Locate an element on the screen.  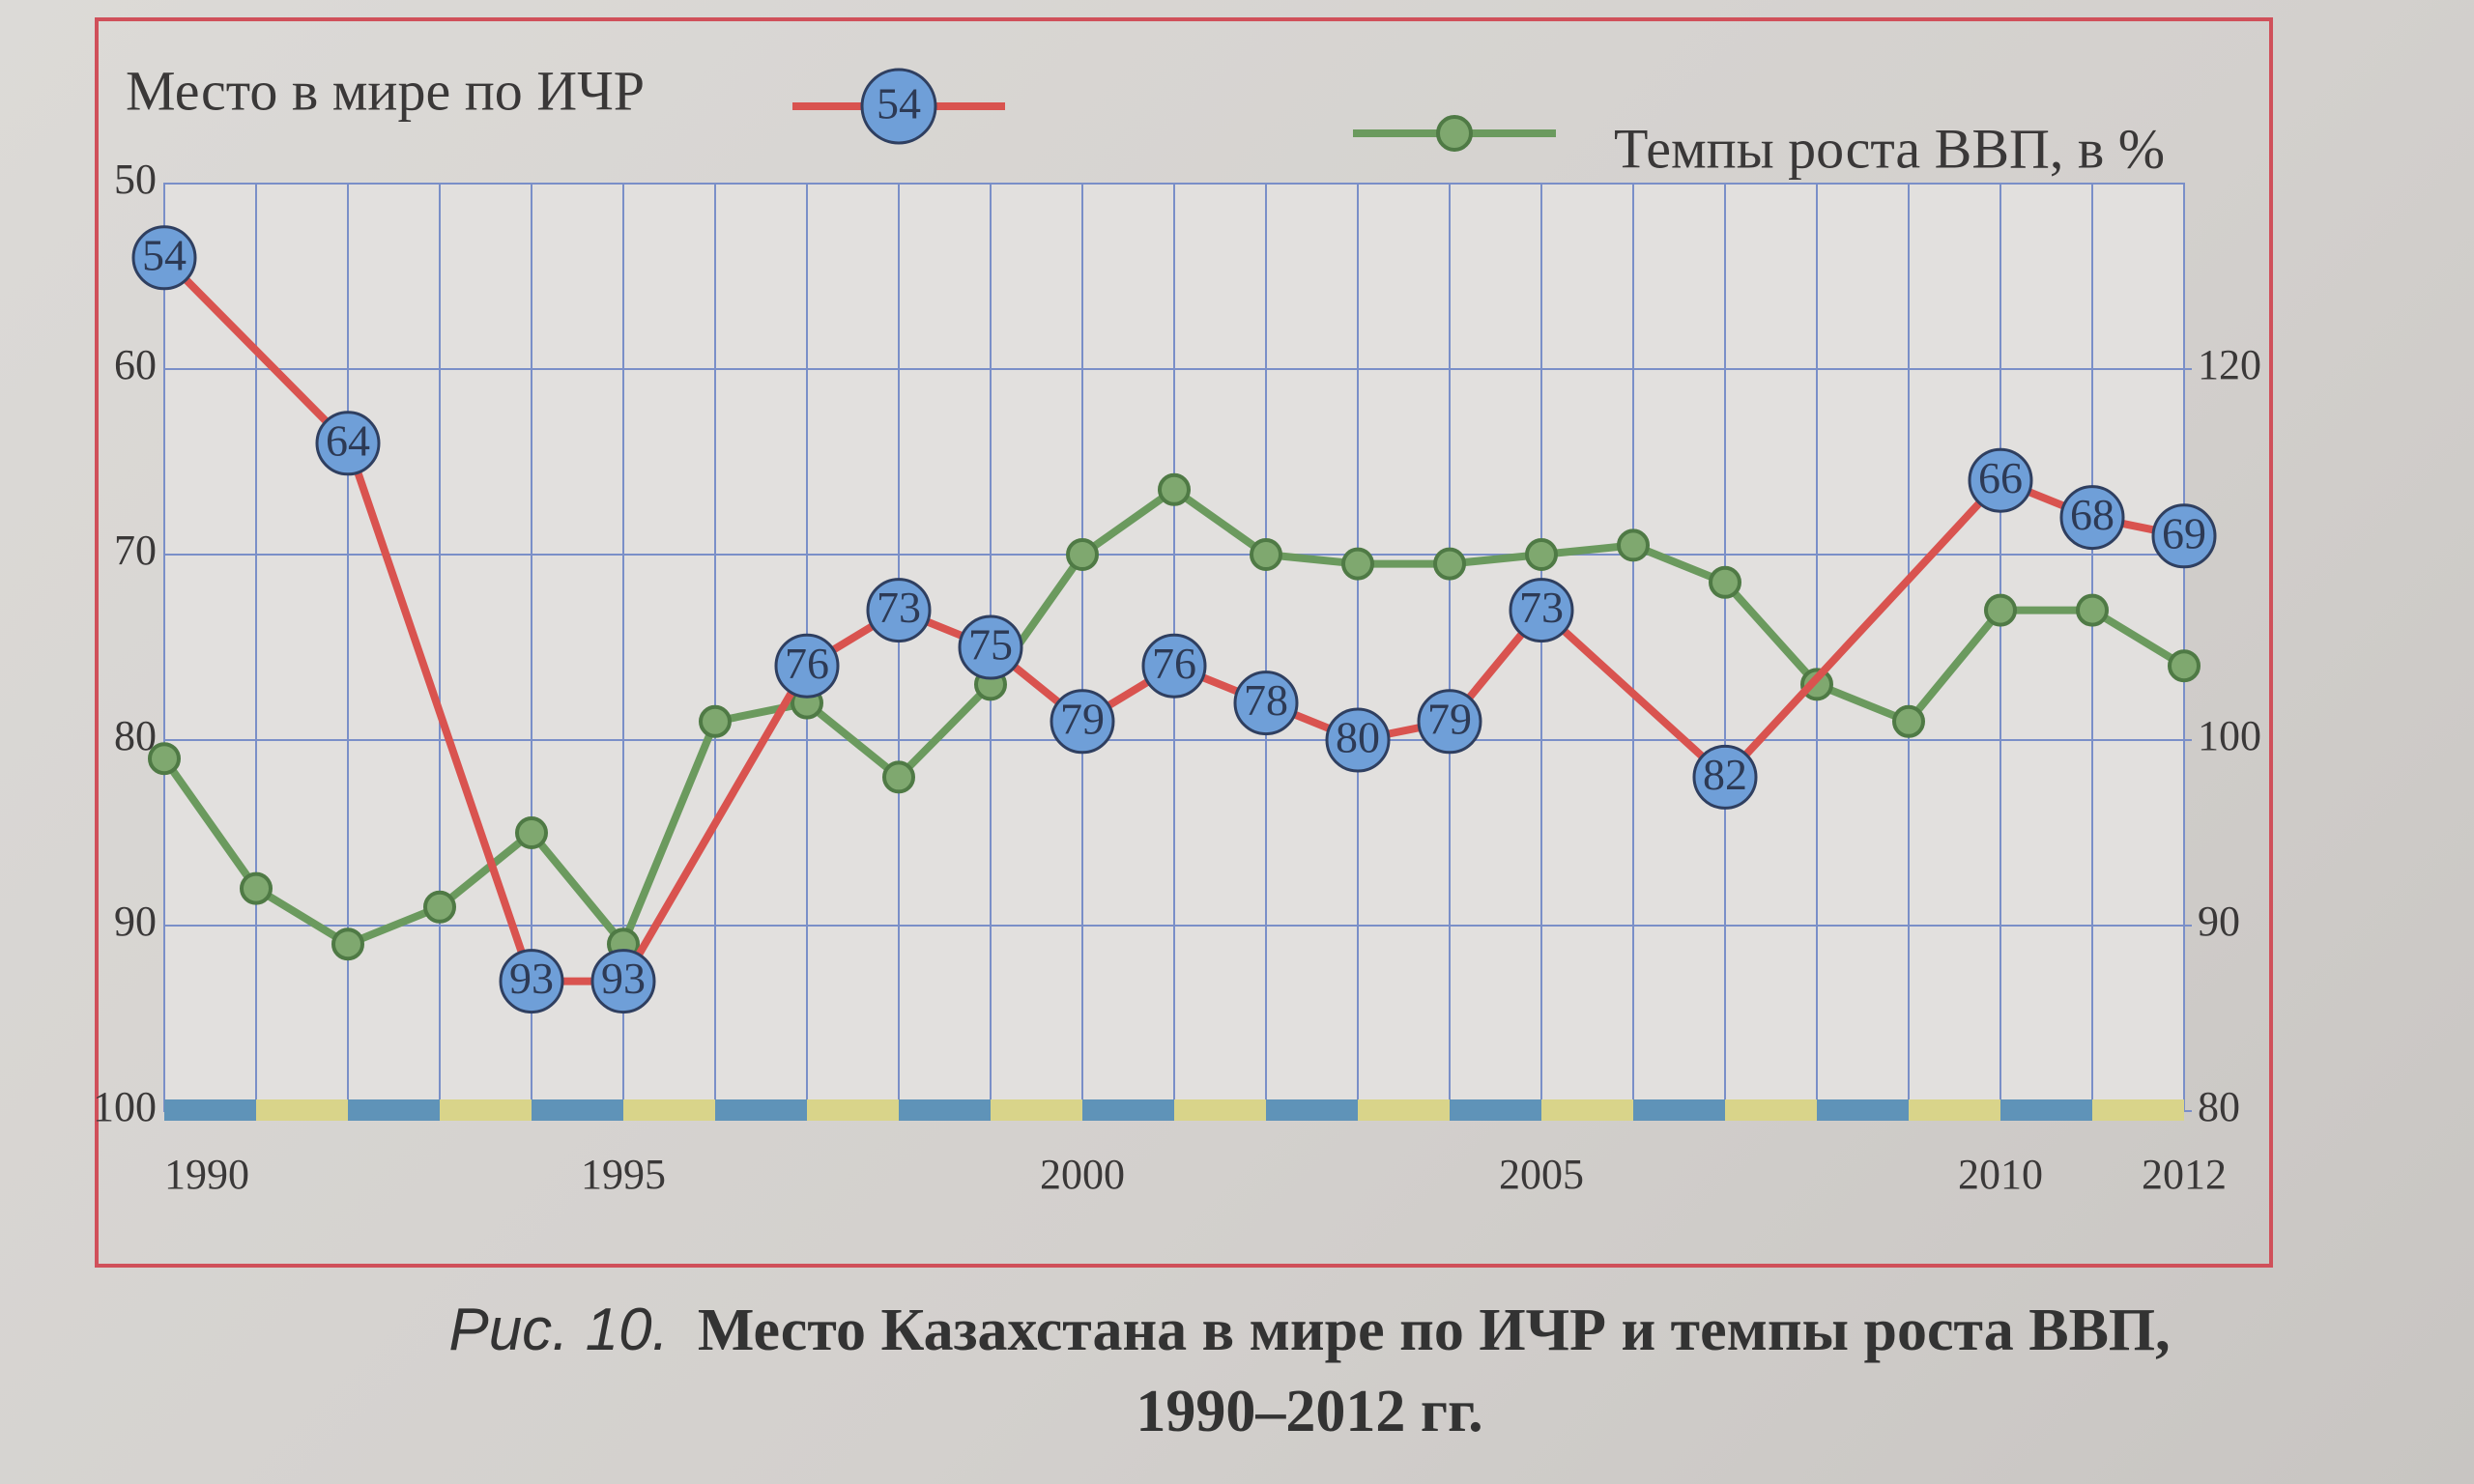
x-tick-label: 2000 is located at coordinates (1082, 1174).